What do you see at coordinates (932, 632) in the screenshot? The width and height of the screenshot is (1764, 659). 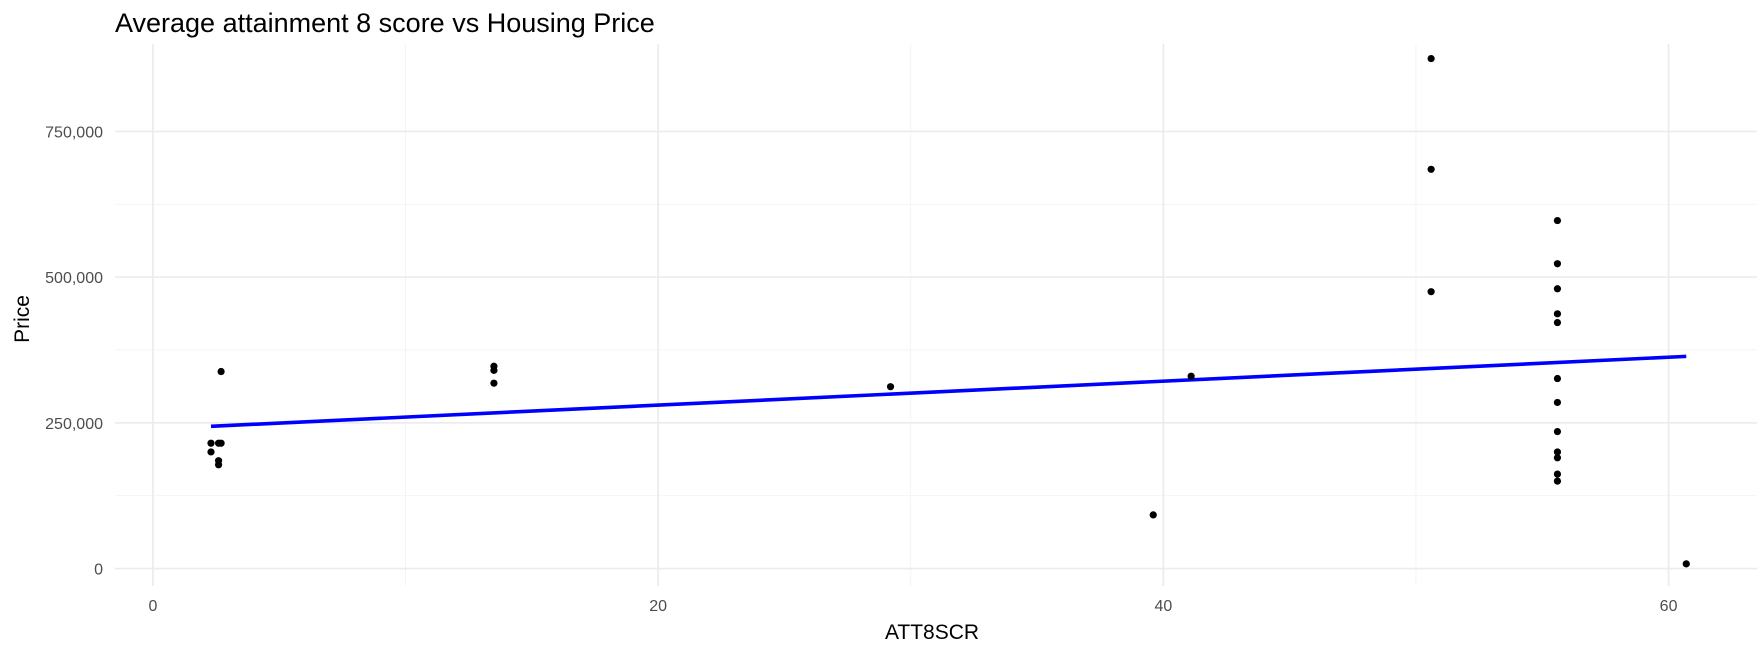 I see `x-axis-title: ATT8SCR` at bounding box center [932, 632].